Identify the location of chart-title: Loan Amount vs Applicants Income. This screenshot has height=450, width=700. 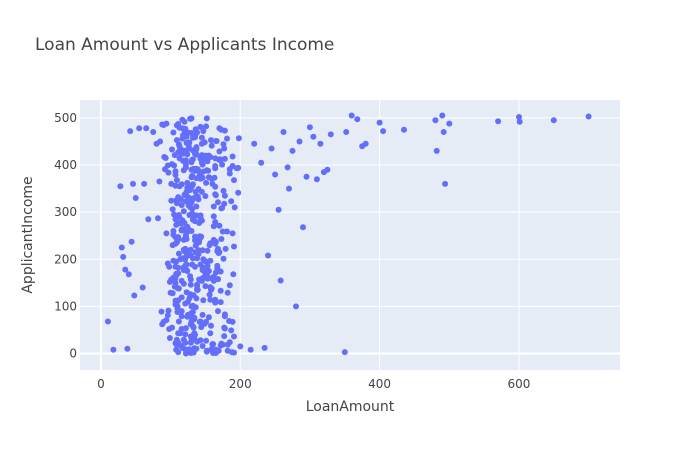
(184, 45).